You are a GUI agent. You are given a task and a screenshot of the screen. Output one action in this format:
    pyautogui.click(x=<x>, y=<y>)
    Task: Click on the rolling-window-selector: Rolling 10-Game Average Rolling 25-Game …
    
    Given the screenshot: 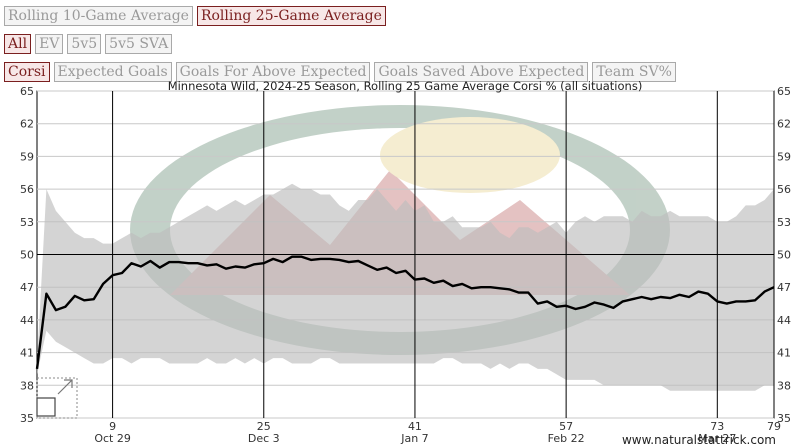 What is the action you would take?
    pyautogui.click(x=195, y=16)
    